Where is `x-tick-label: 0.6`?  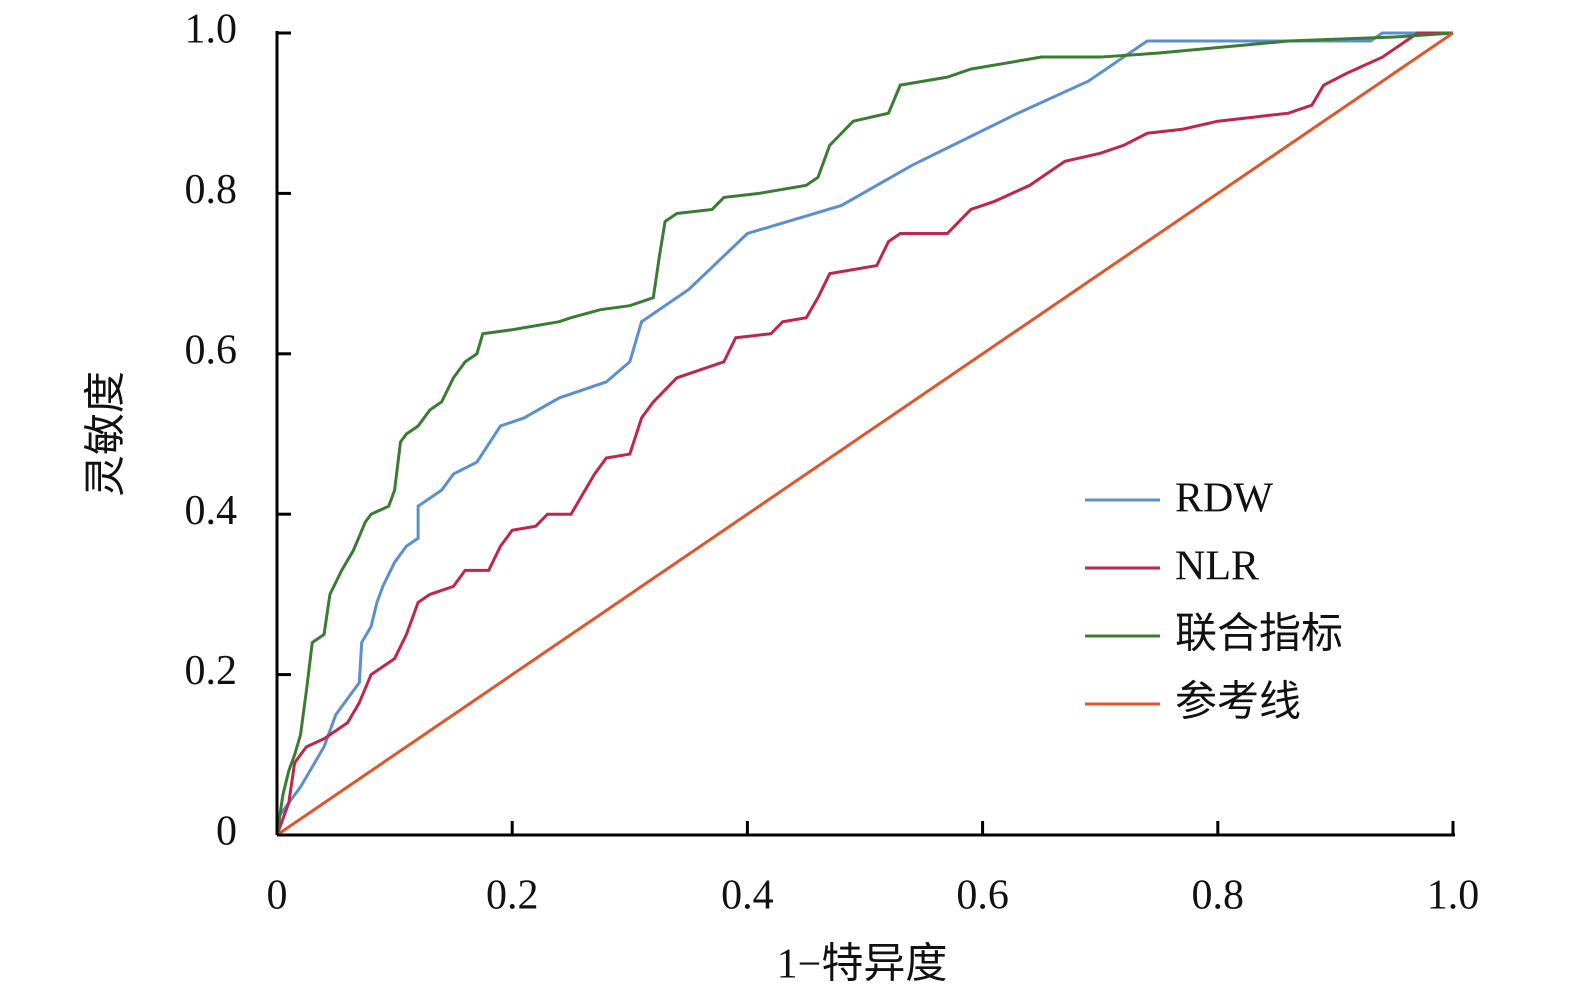 x-tick-label: 0.6 is located at coordinates (982, 896).